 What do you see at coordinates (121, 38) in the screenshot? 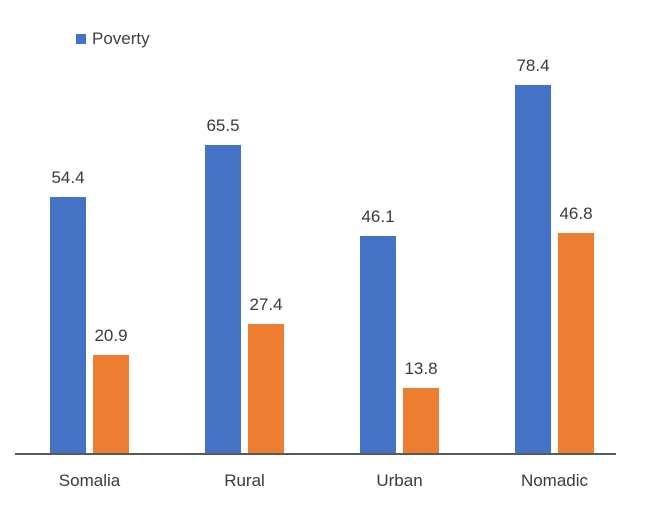
I see `legend-label: Poverty` at bounding box center [121, 38].